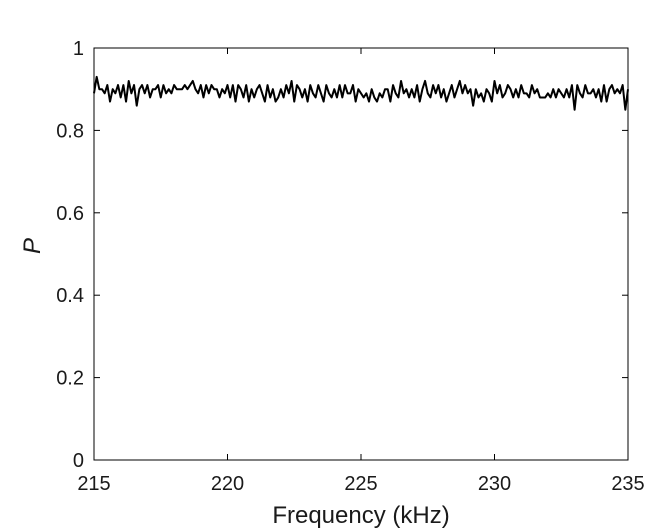  Describe the element at coordinates (227, 484) in the screenshot. I see `x-tick-label: 220` at that location.